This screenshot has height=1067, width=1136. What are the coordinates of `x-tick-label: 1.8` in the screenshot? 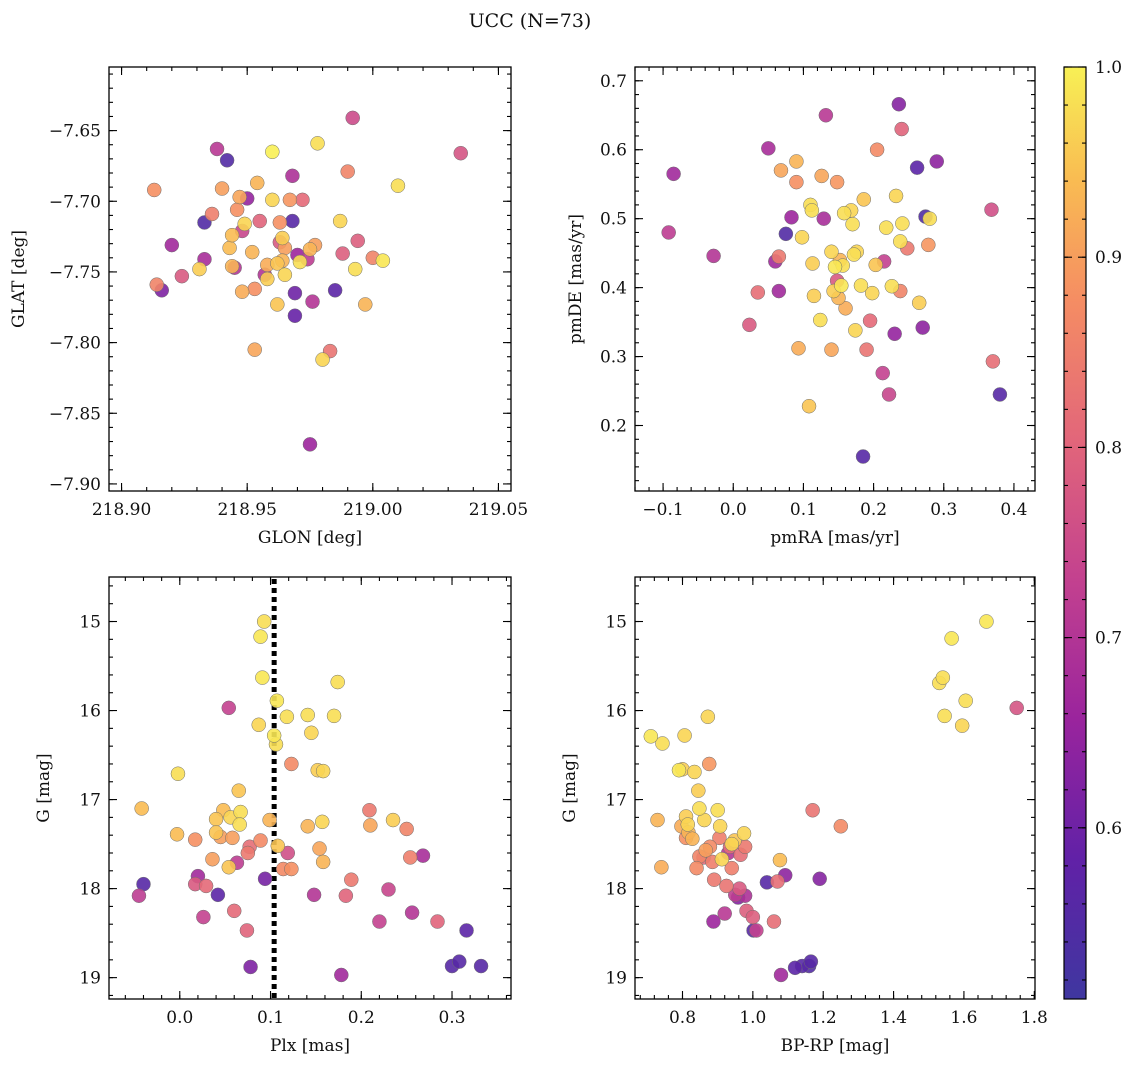 It's located at (1034, 1018).